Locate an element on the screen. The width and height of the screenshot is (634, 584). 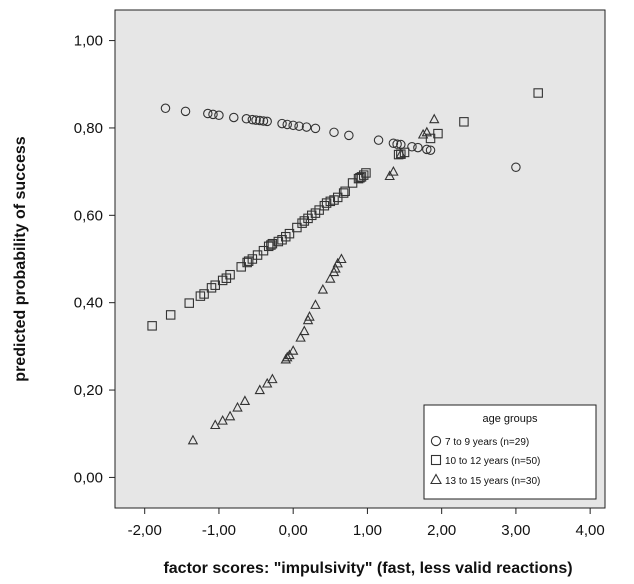
x-tick-label: 2,00 is located at coordinates (441, 530).